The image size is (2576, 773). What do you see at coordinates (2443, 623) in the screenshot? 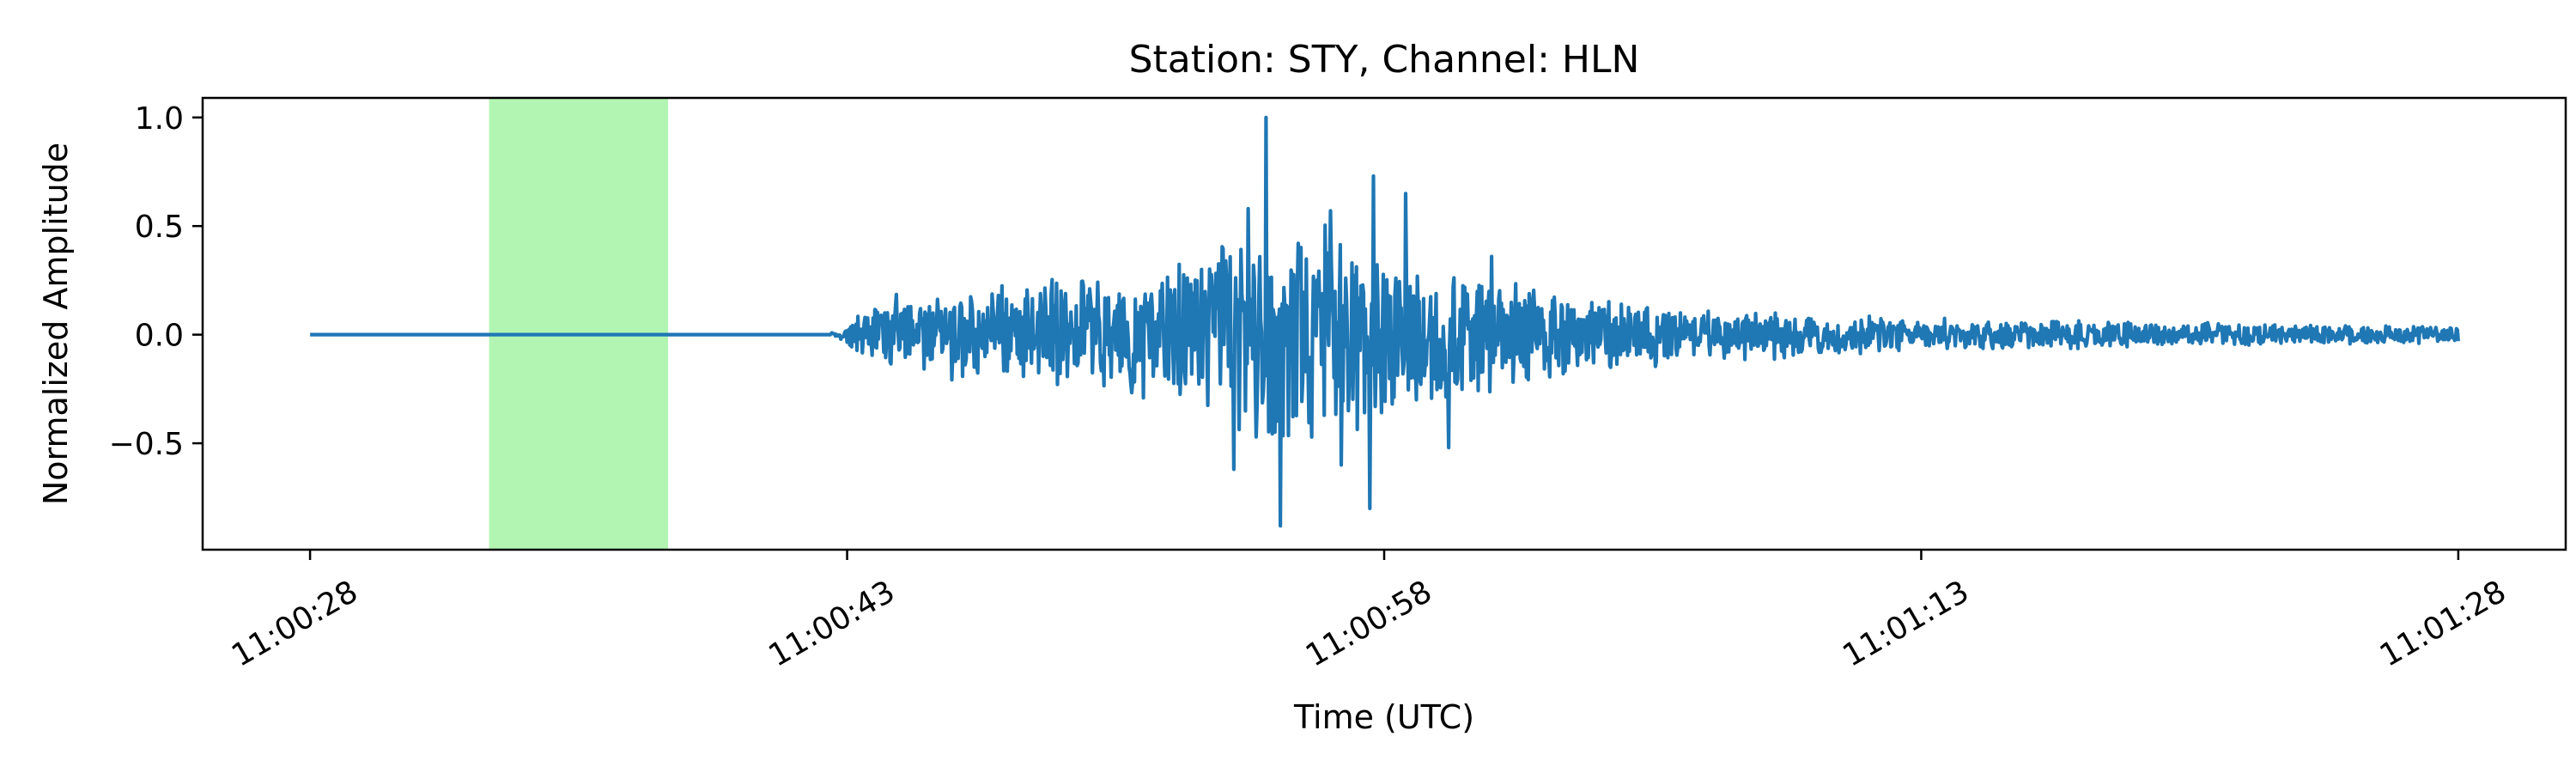
I see `x-tick-label: 11:01:28` at bounding box center [2443, 623].